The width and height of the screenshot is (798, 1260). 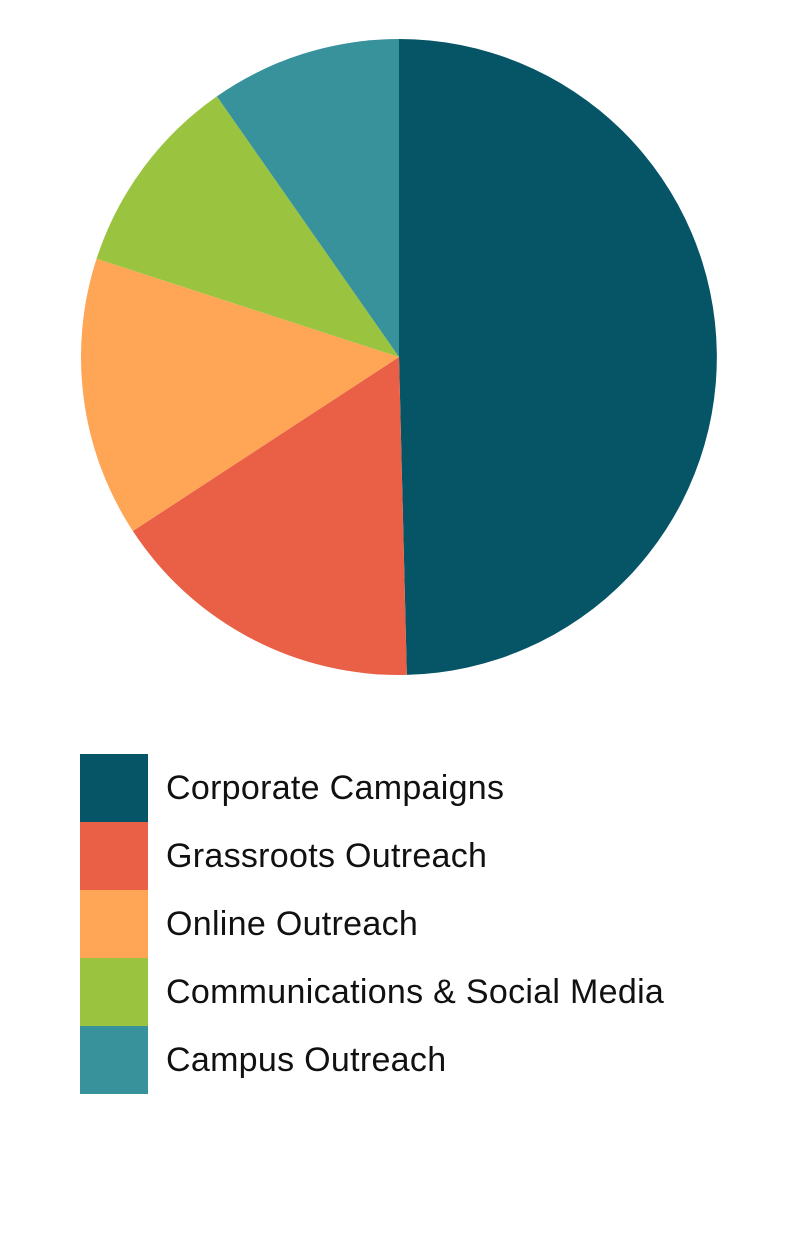 I want to click on pie-slice-grassroots-outreach, so click(x=269, y=516).